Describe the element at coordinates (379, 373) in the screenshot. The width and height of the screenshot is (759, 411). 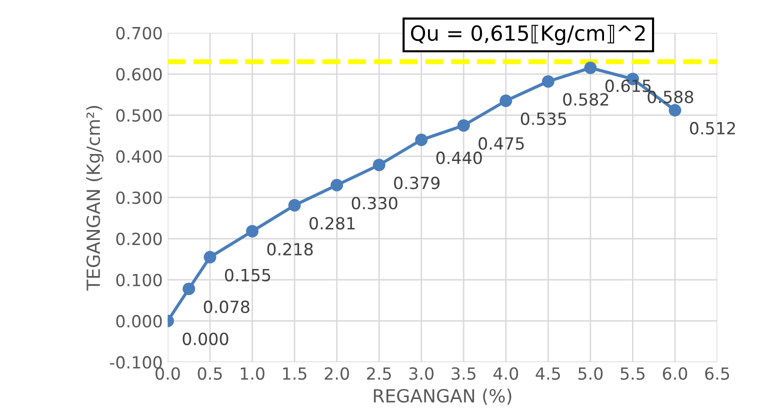
I see `x-tick-label: 2.5` at that location.